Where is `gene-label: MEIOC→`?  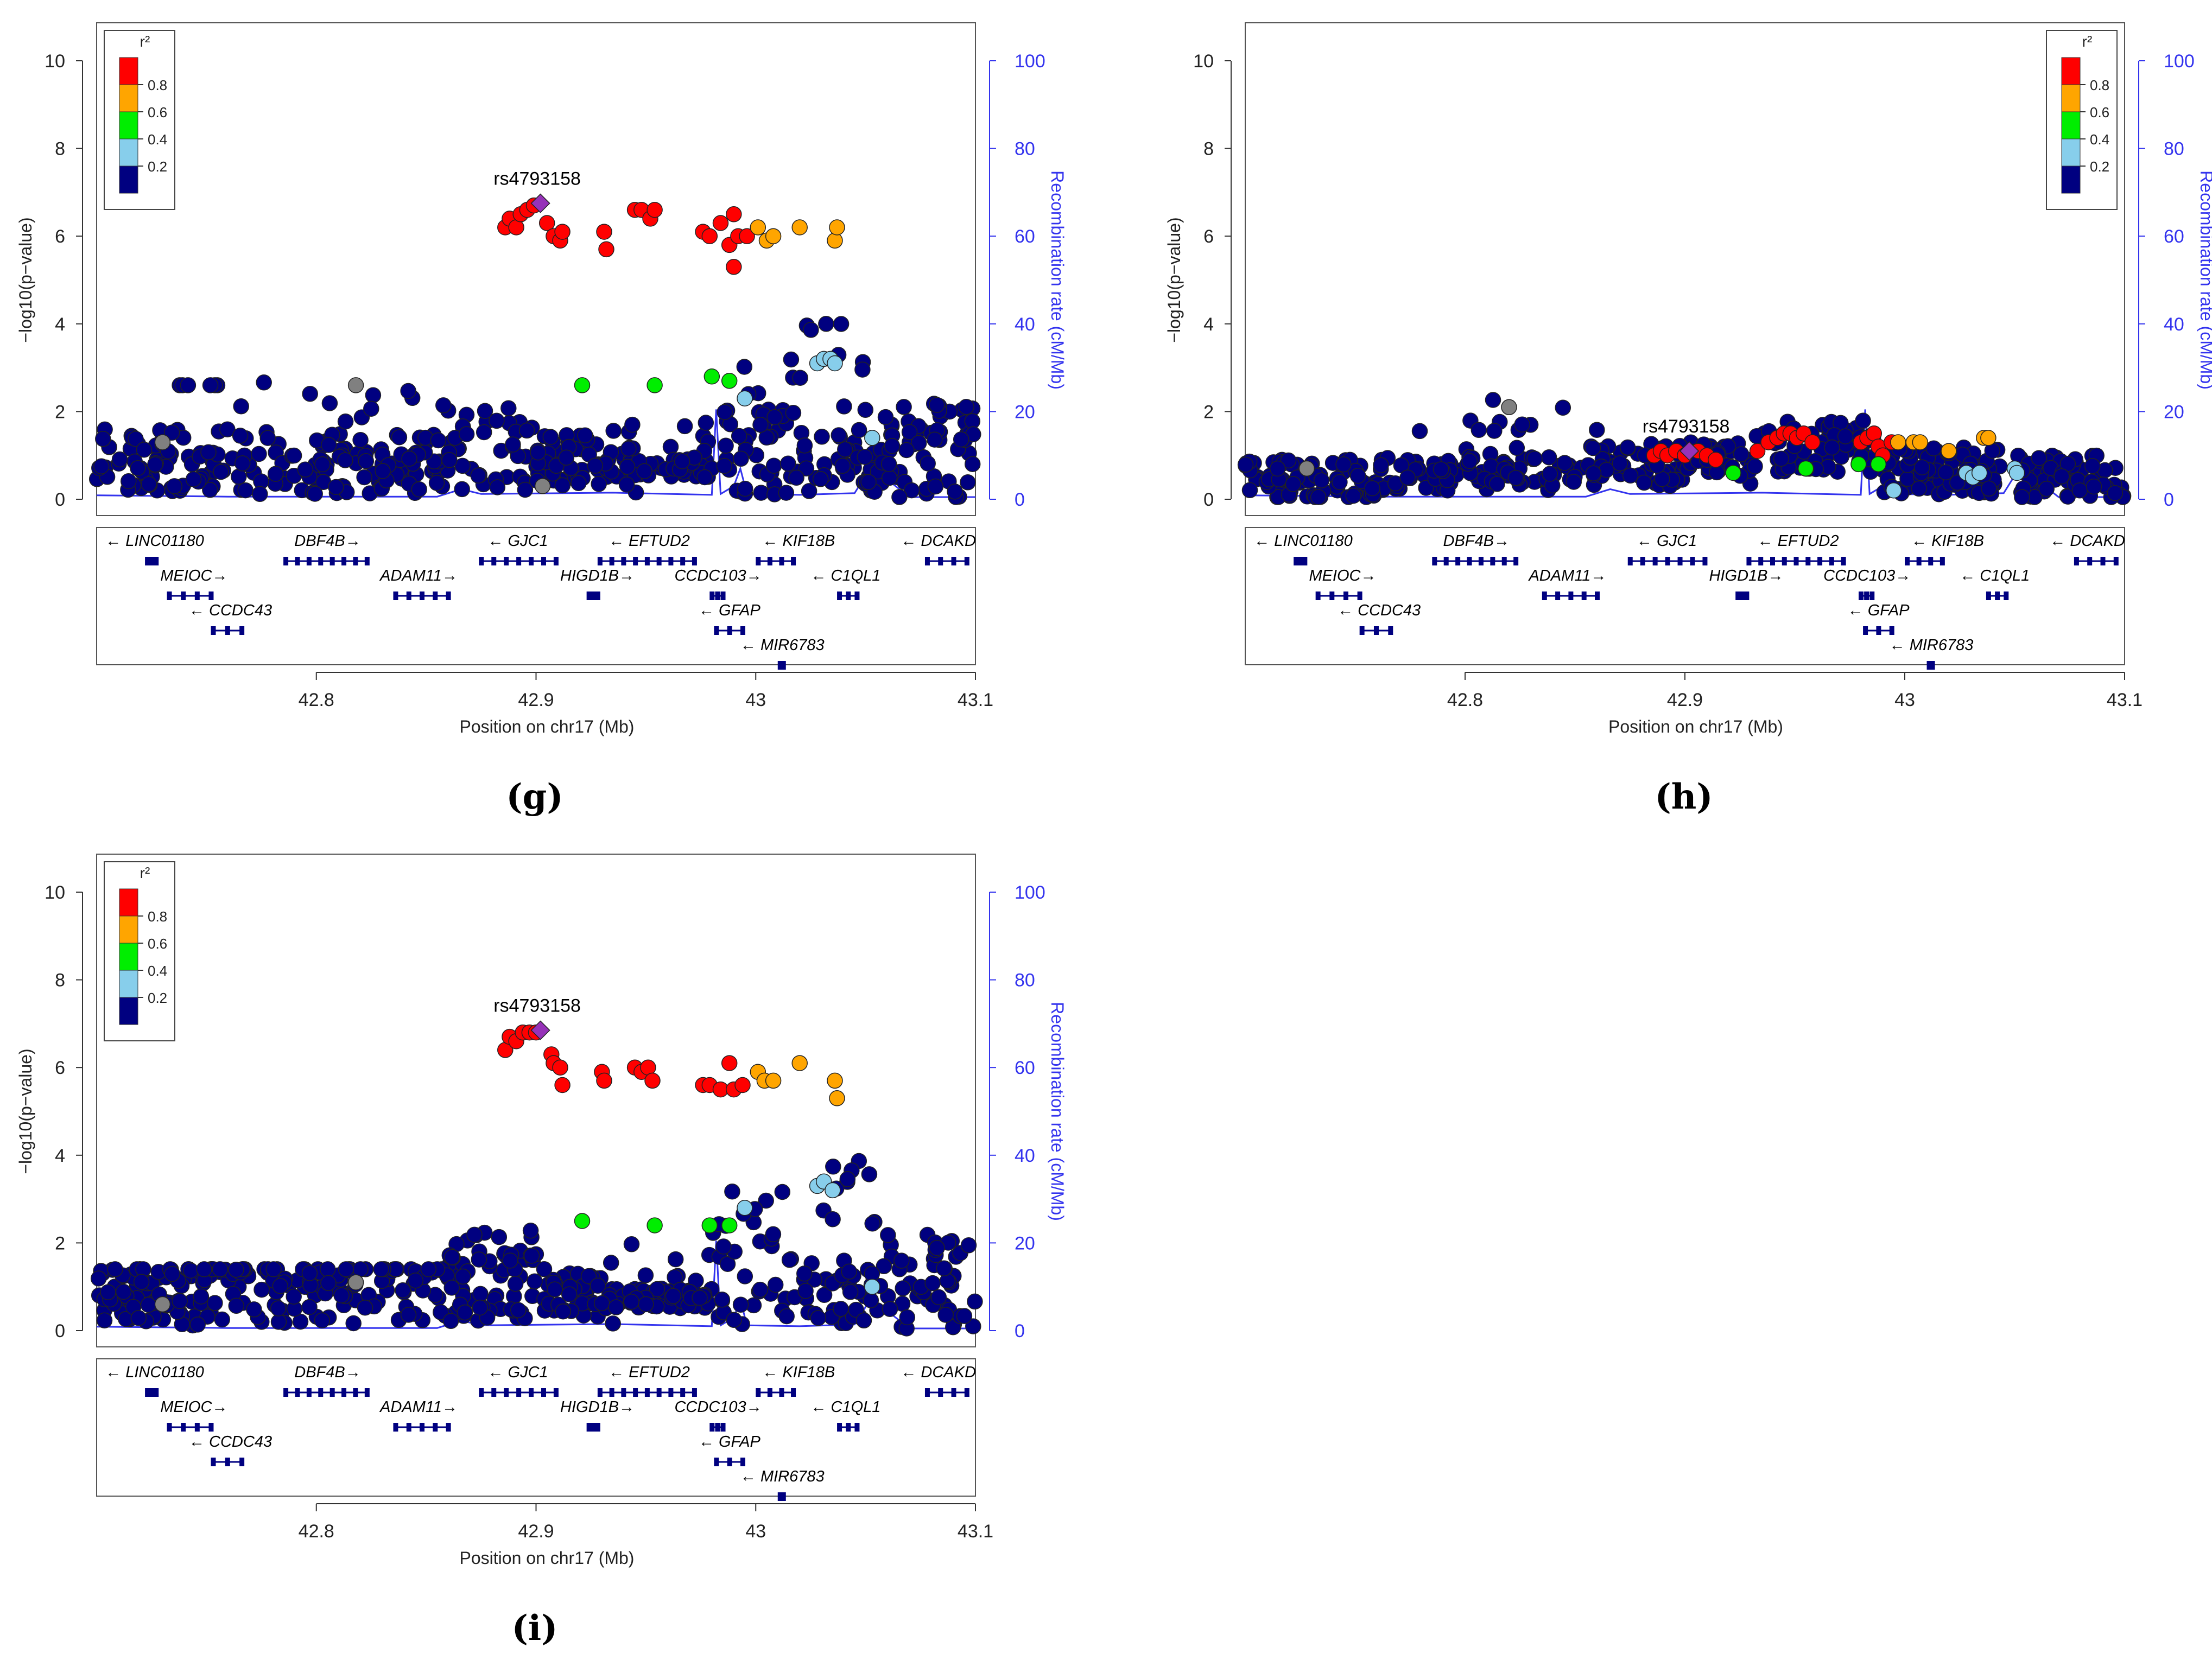 gene-label: MEIOC→ is located at coordinates (193, 1407).